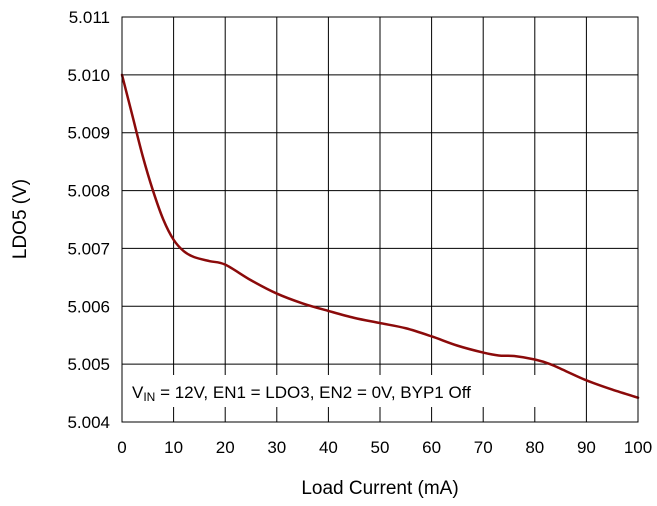  Describe the element at coordinates (276, 447) in the screenshot. I see `x-tick-label: 30` at that location.